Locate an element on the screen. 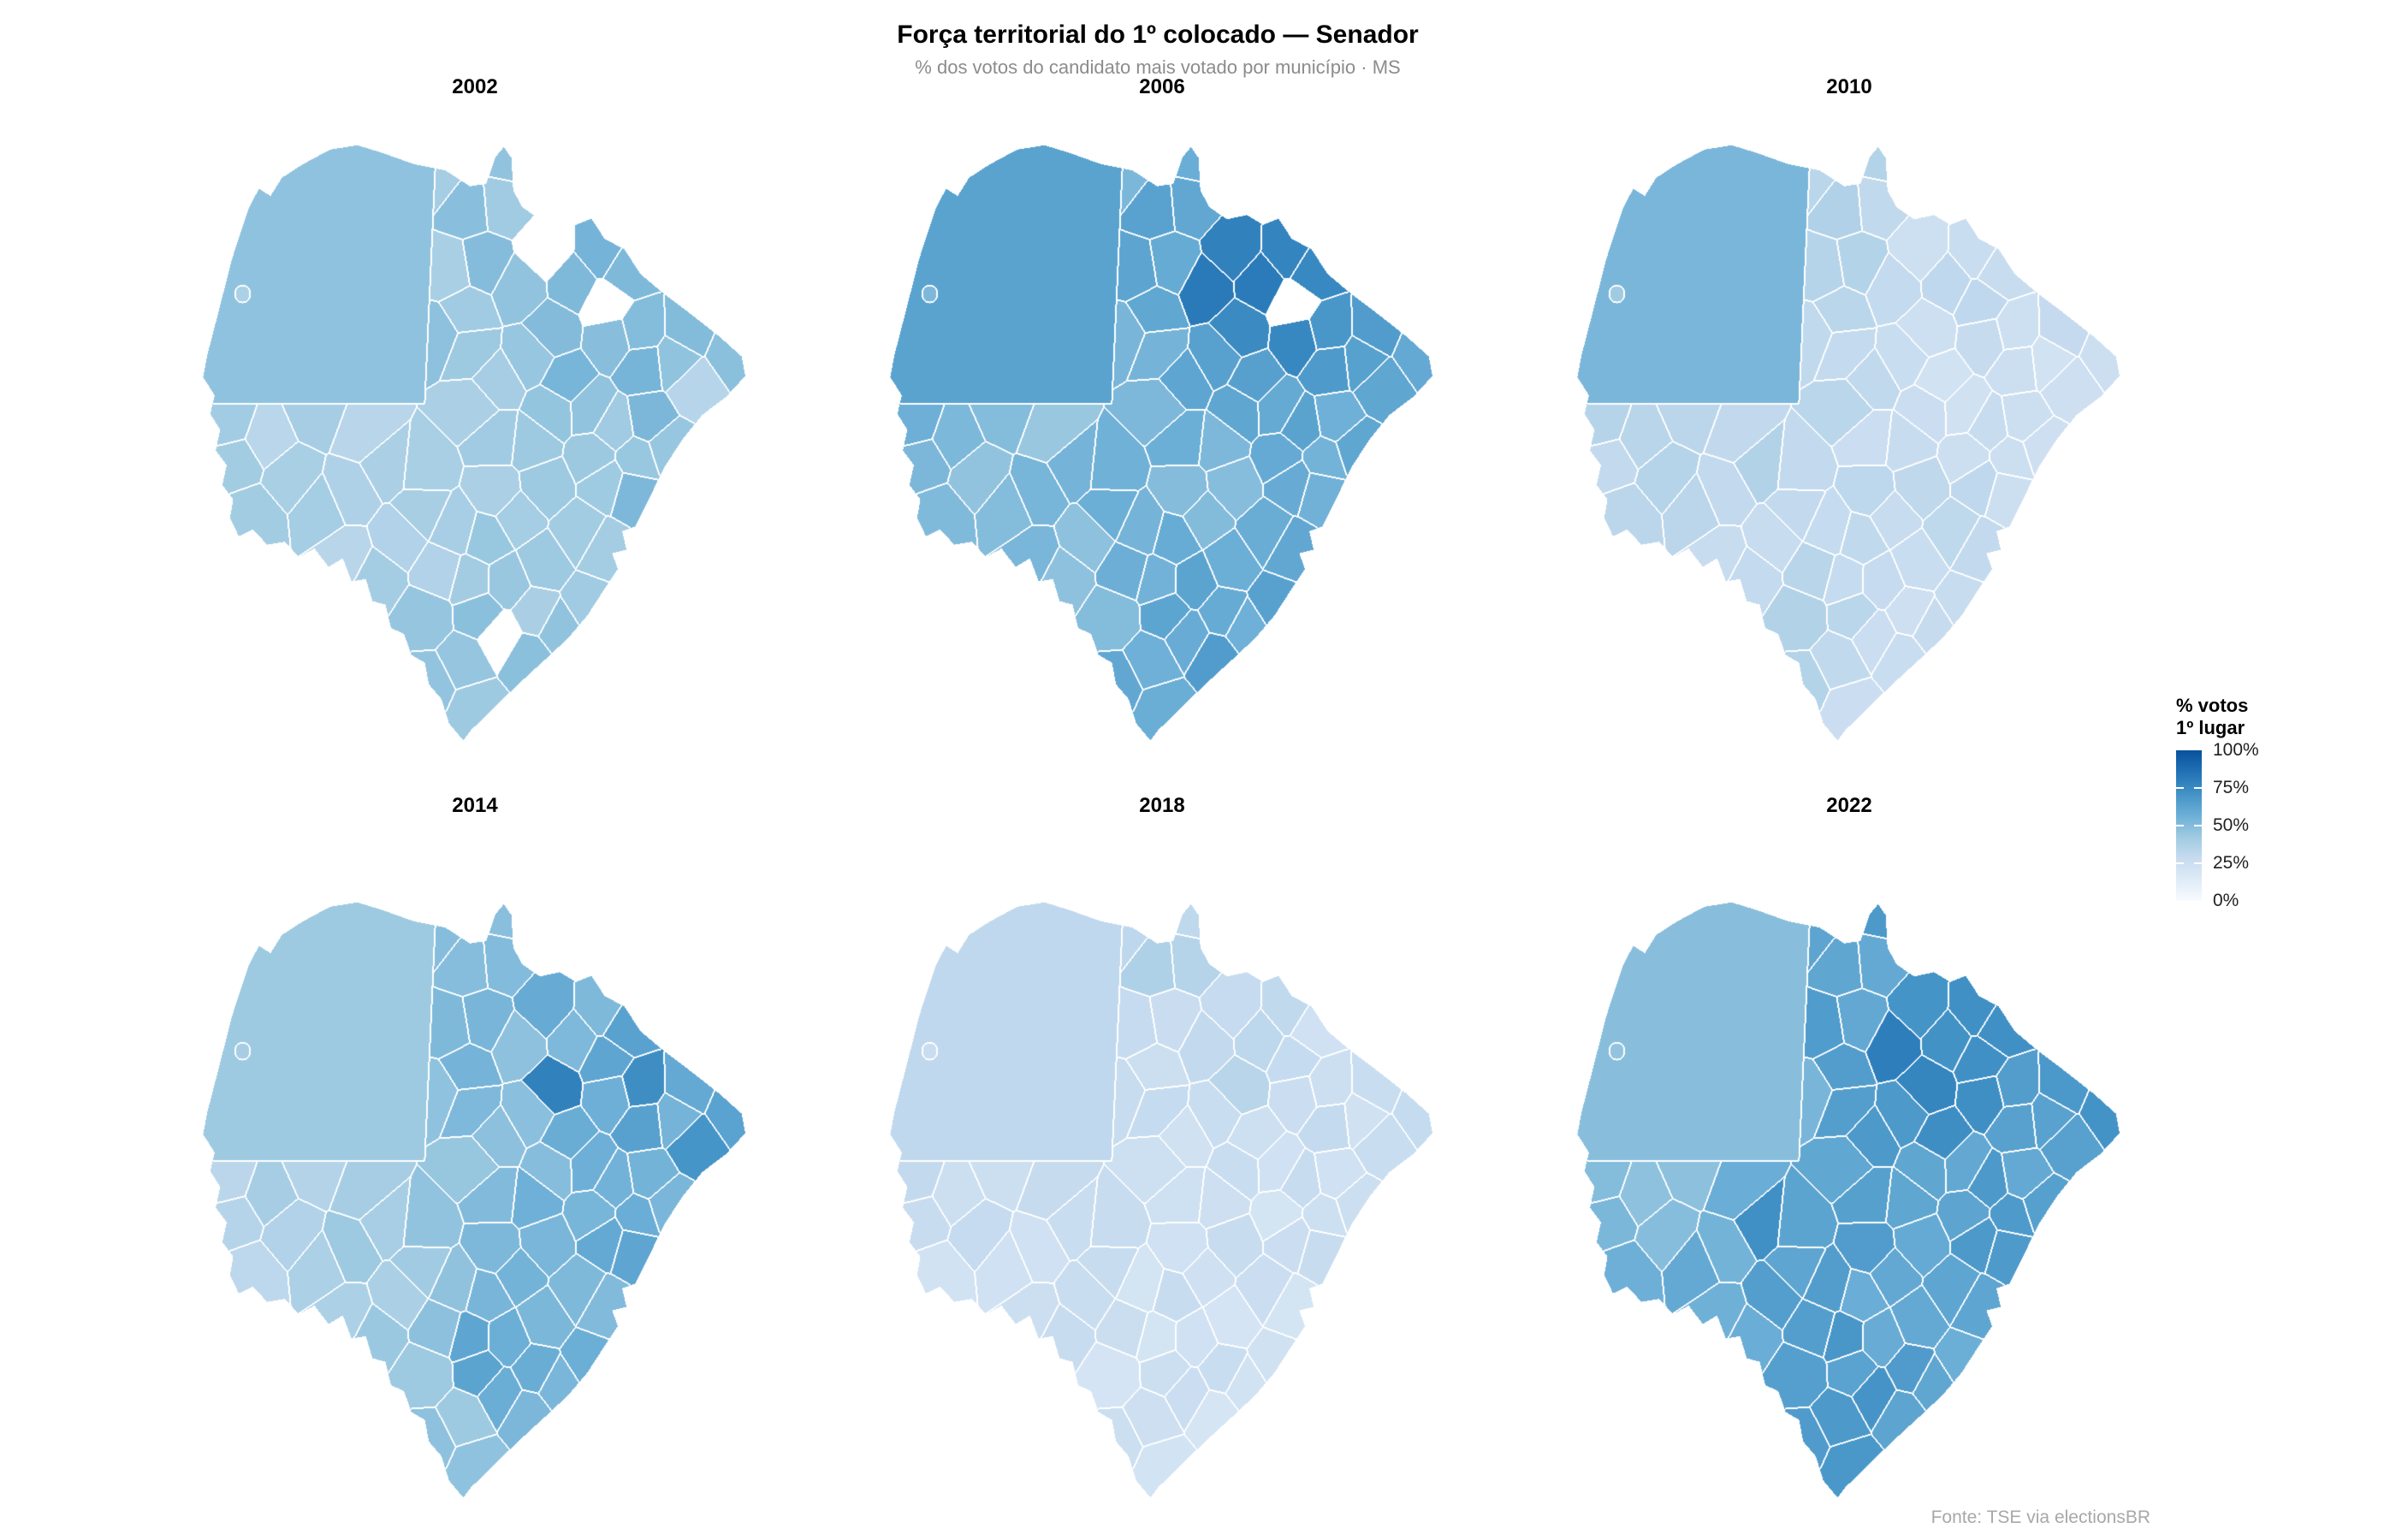 Image resolution: width=2396 pixels, height=1540 pixels. legend-title-line-1: % votos is located at coordinates (2212, 705).